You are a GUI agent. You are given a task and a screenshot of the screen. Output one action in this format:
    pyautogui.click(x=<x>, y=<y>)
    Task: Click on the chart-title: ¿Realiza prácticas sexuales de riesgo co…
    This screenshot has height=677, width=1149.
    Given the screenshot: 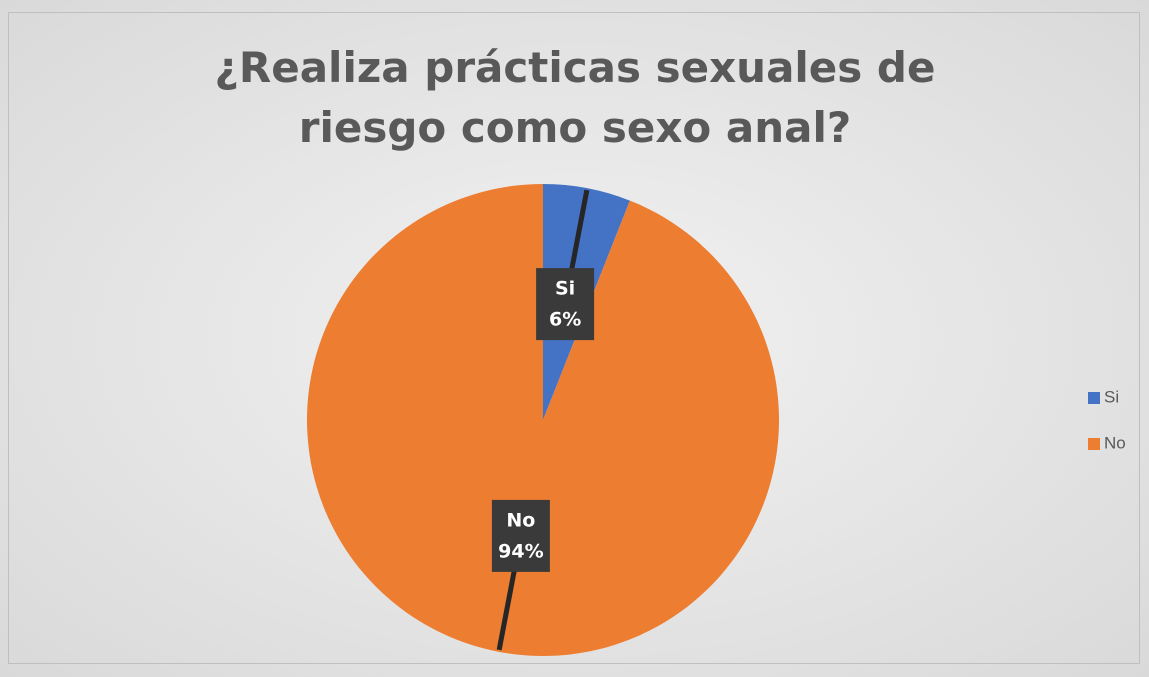 What is the action you would take?
    pyautogui.click(x=575, y=97)
    